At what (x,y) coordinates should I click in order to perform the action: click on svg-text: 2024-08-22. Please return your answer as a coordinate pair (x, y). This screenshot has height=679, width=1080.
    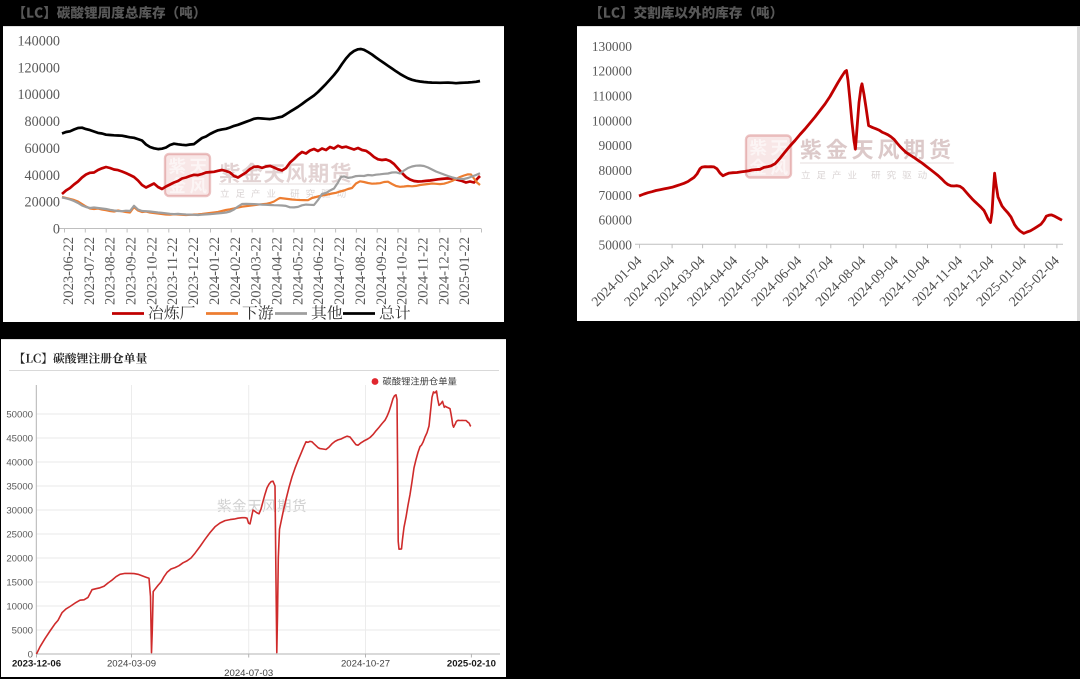
    Looking at the image, I should click on (361, 270).